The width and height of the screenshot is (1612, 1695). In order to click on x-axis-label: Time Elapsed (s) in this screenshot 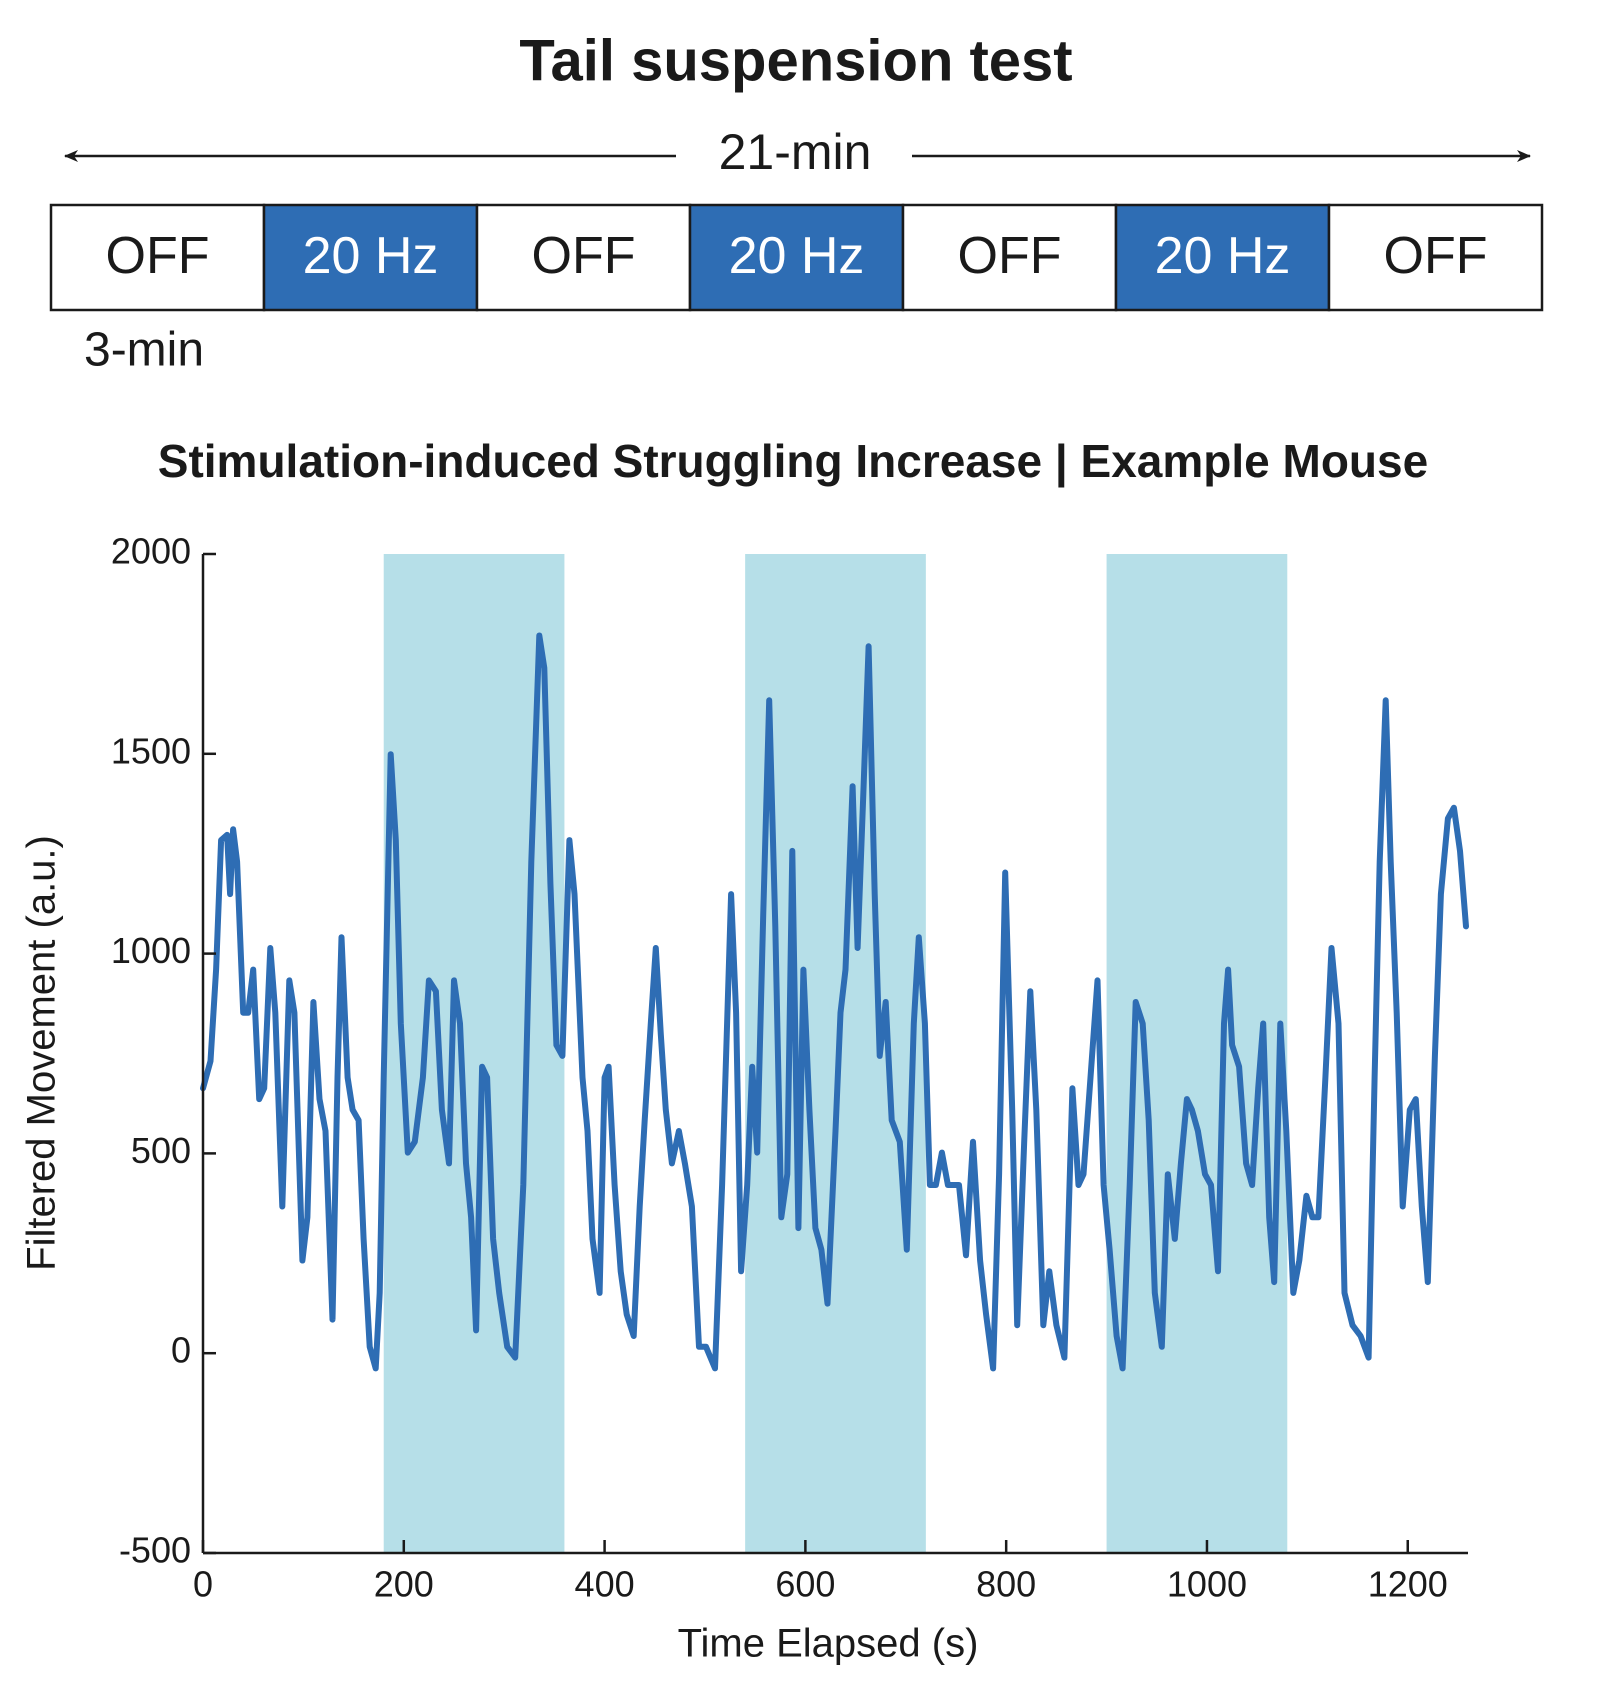, I will do `click(828, 1644)`.